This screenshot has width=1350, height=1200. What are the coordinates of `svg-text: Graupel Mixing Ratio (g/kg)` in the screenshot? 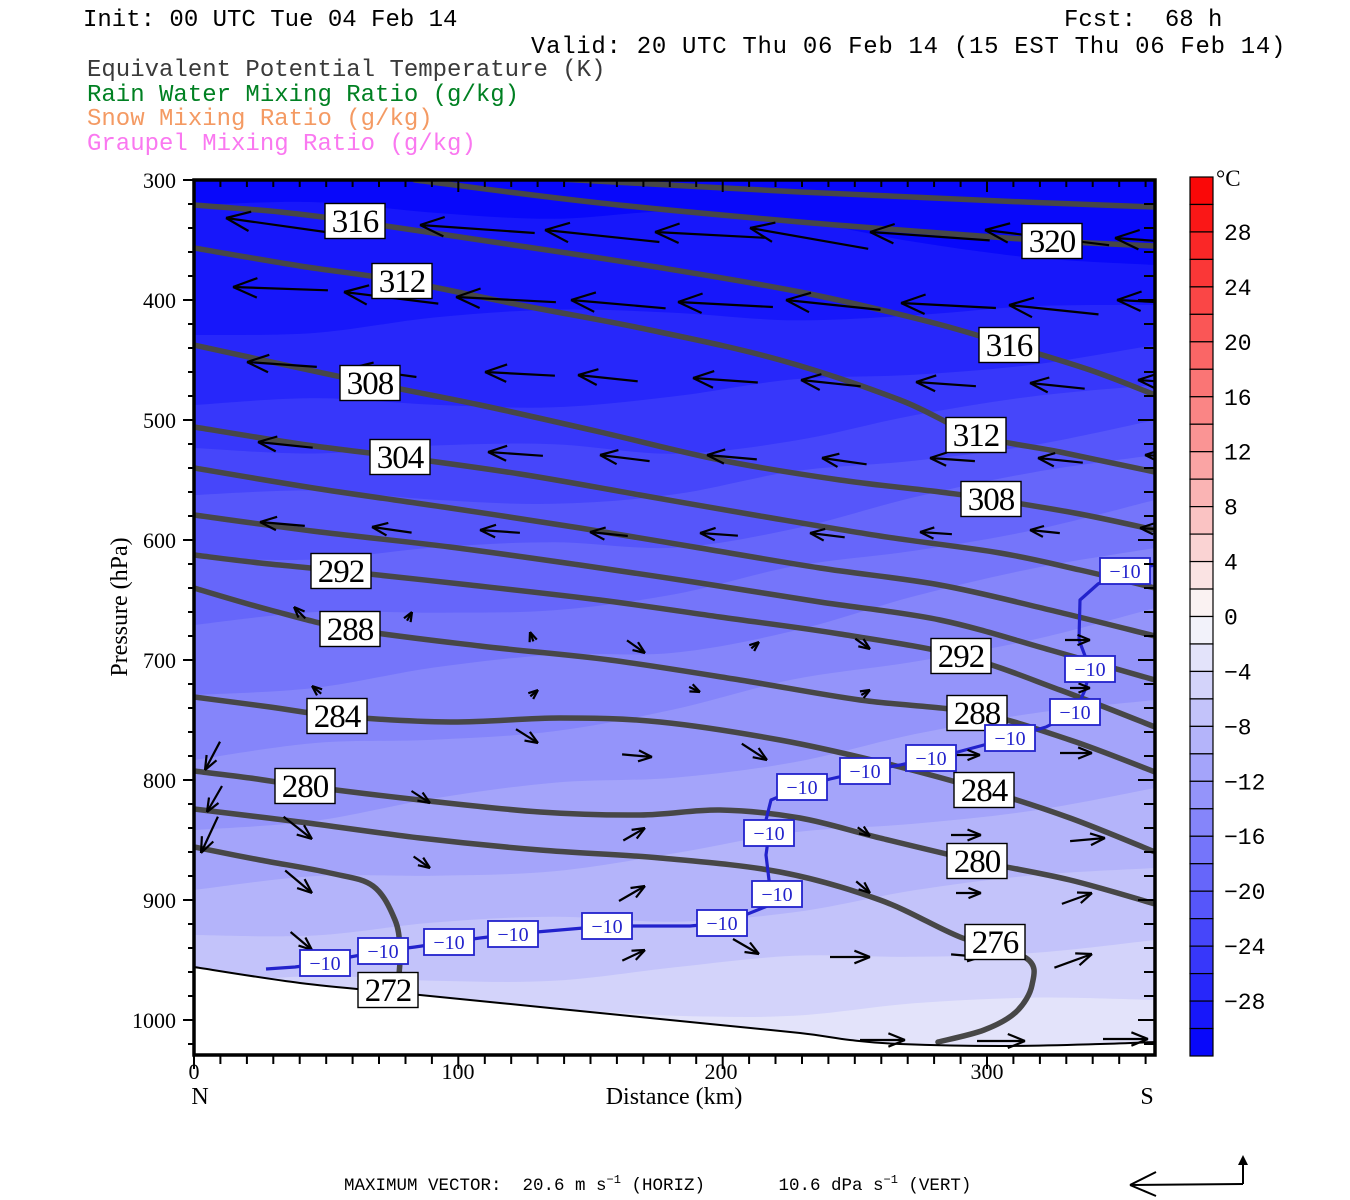 It's located at (281, 144).